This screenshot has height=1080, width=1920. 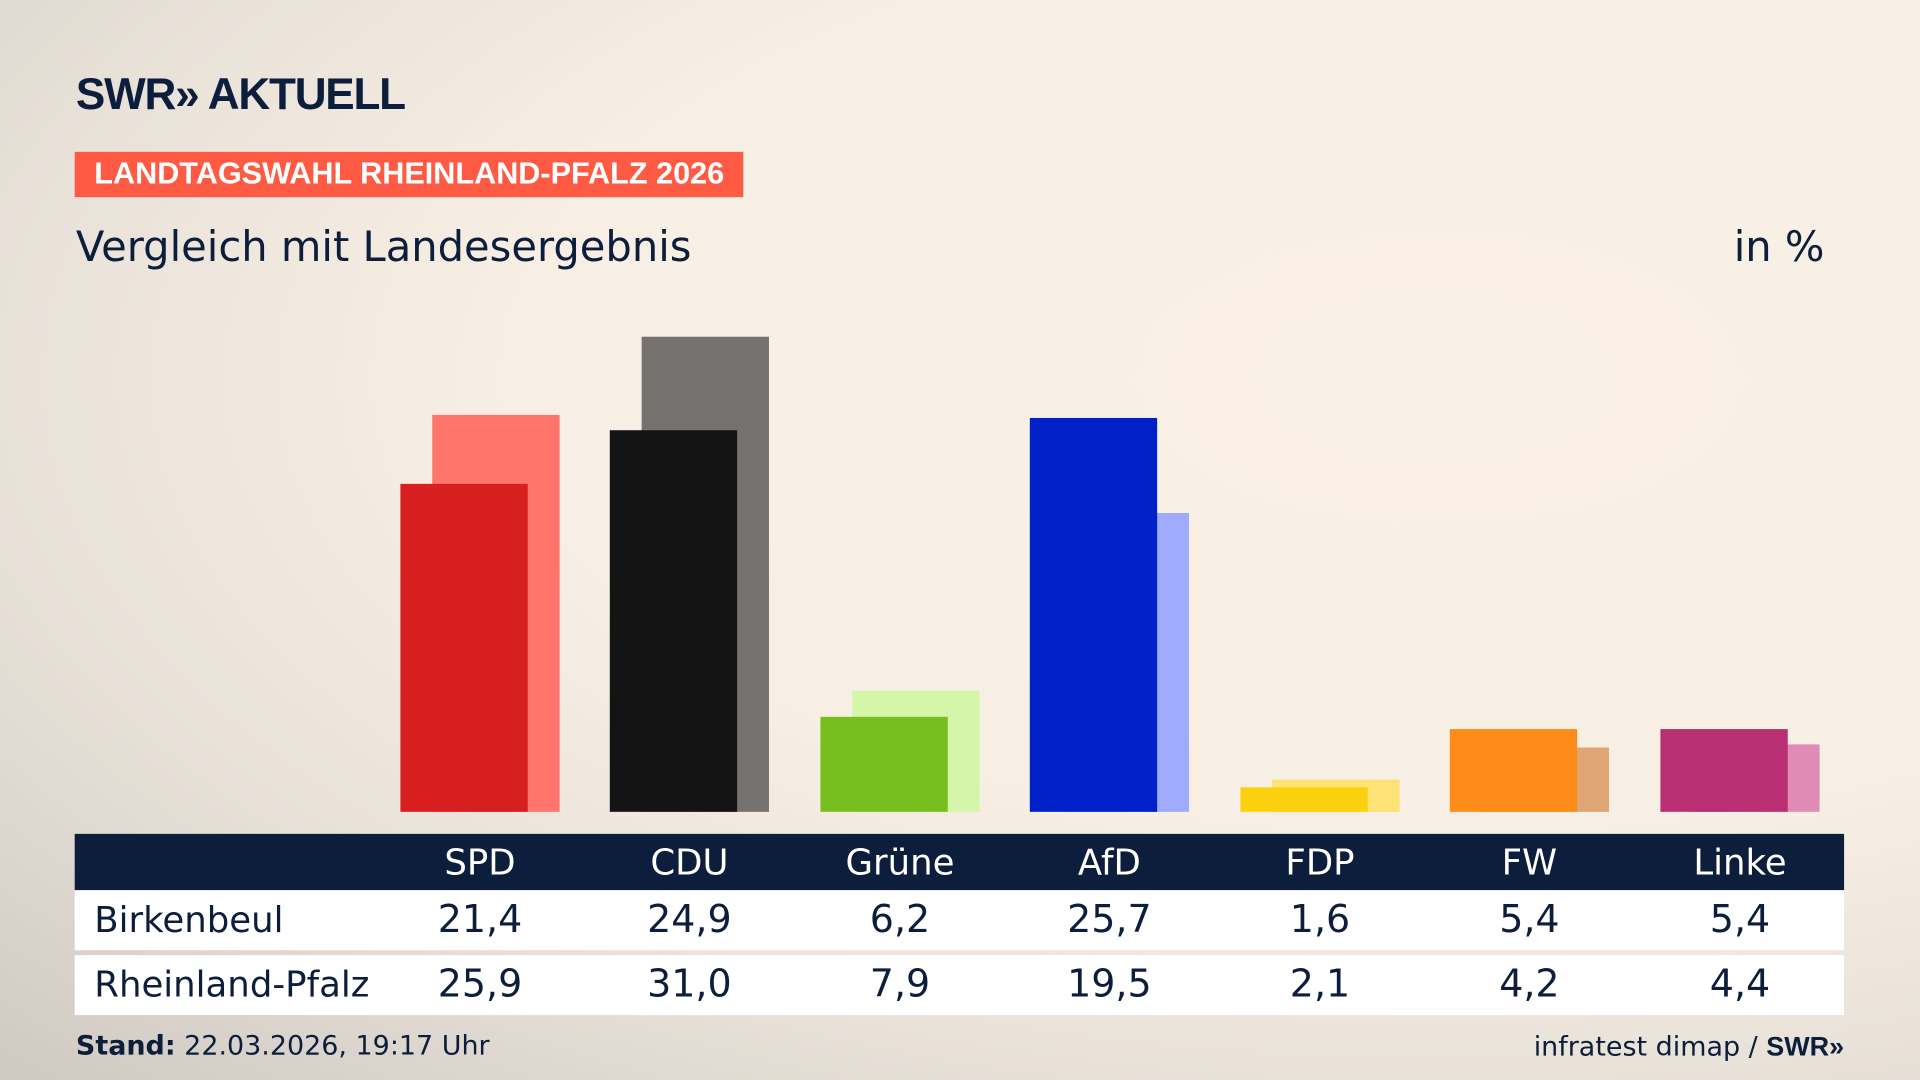 What do you see at coordinates (673, 621) in the screenshot?
I see `bar-cdu-local` at bounding box center [673, 621].